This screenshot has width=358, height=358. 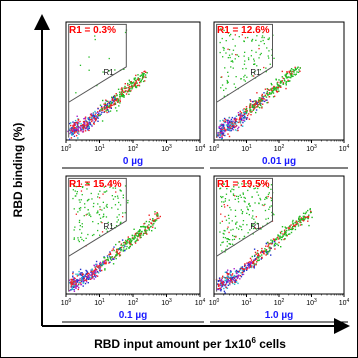 What do you see at coordinates (258, 84) in the screenshot?
I see `dot-cloud` at bounding box center [258, 84].